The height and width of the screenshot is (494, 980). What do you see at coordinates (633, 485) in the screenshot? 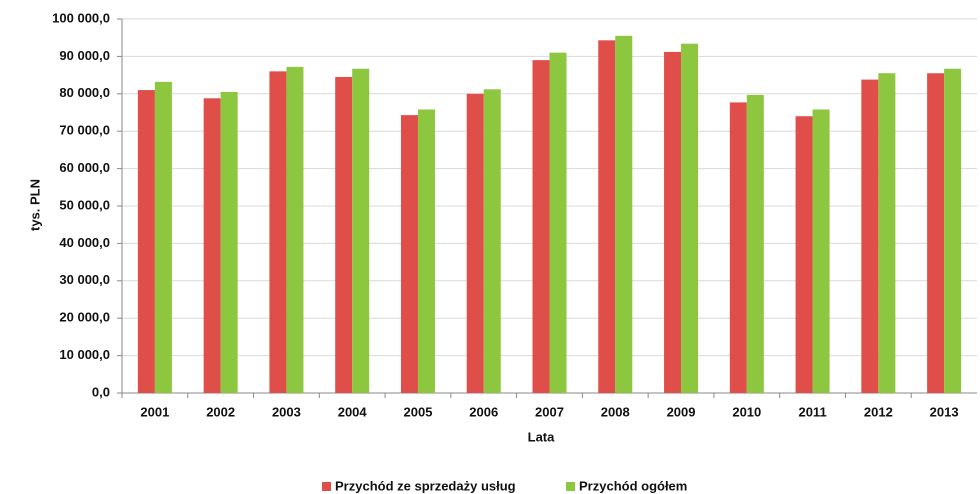
I see `legend-label: Przychód ogółem` at bounding box center [633, 485].